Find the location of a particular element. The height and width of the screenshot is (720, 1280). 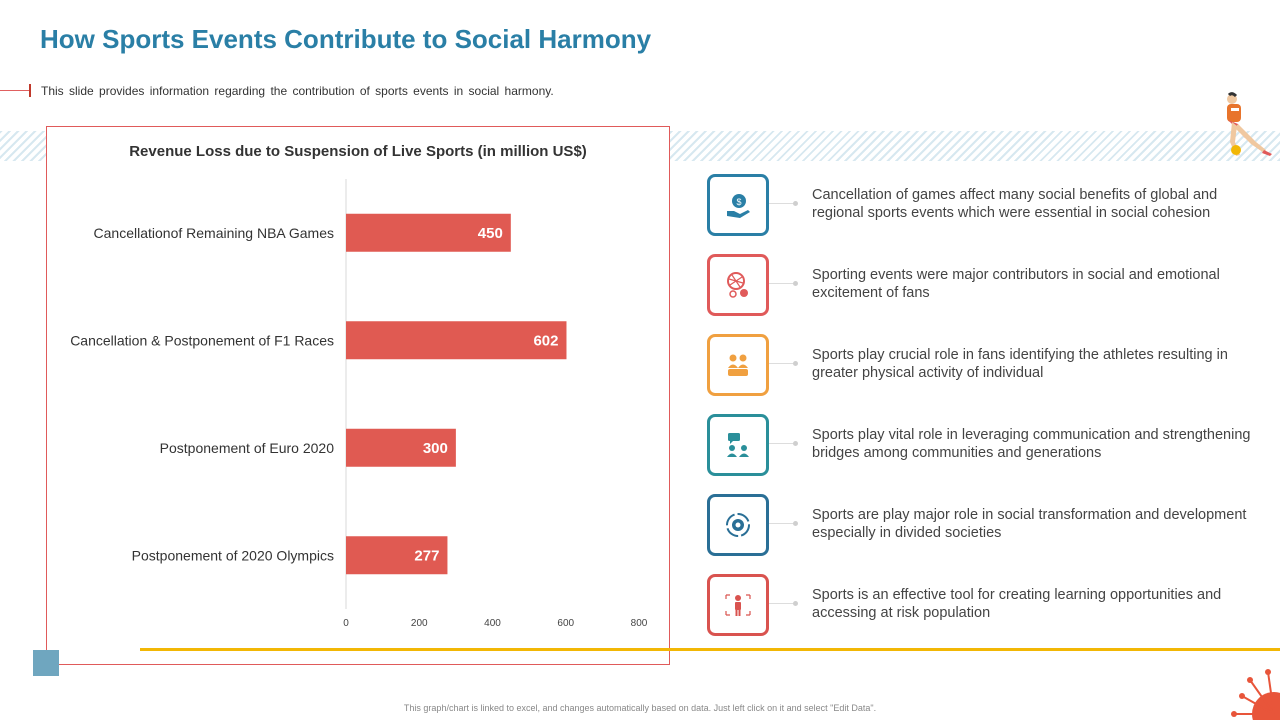

category-label: Cancellationof Remaining NBA Games is located at coordinates (214, 233).